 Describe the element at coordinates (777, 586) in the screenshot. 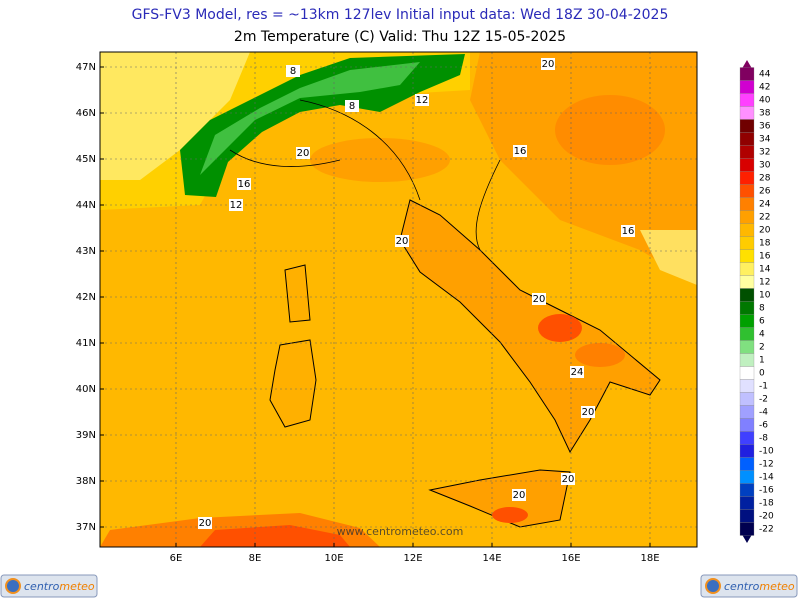

I see `logo-text-b: meteo` at that location.